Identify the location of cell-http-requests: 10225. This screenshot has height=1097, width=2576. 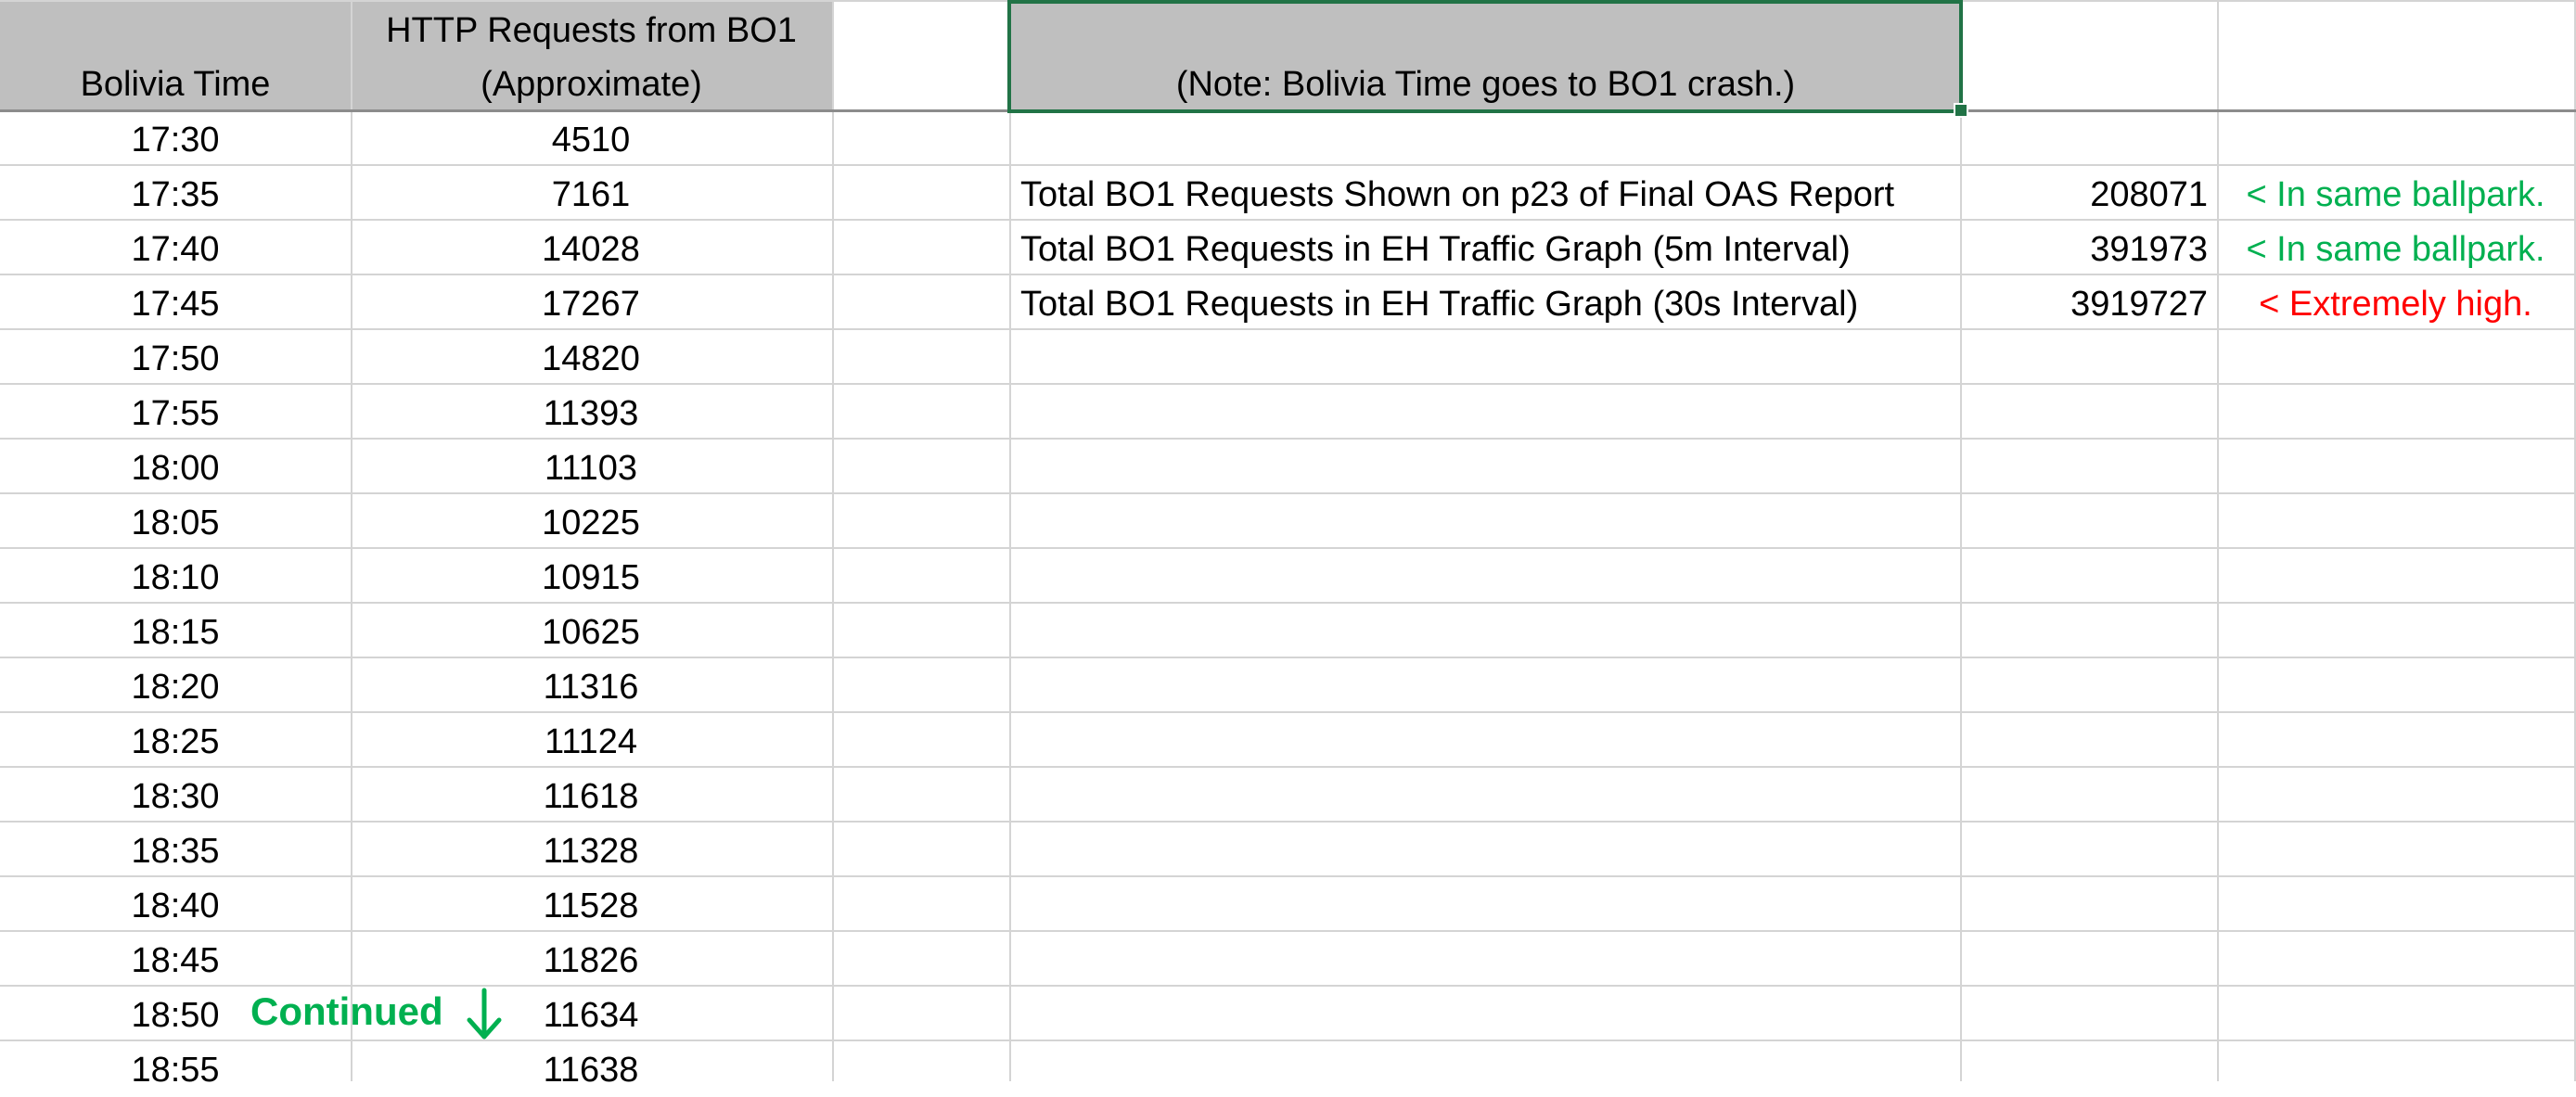
(591, 523).